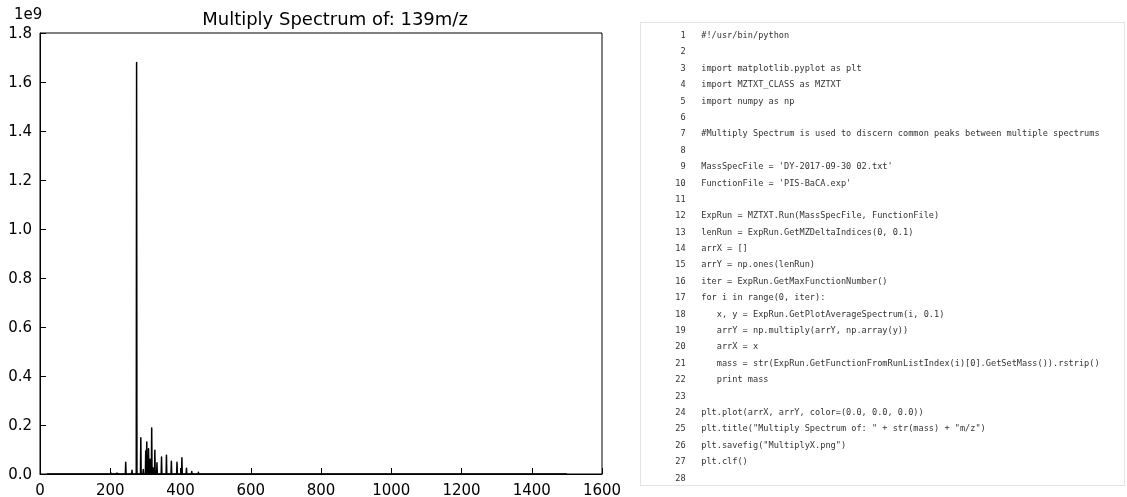 The width and height of the screenshot is (1127, 497). I want to click on y-tick-label: 0.0, so click(20, 474).